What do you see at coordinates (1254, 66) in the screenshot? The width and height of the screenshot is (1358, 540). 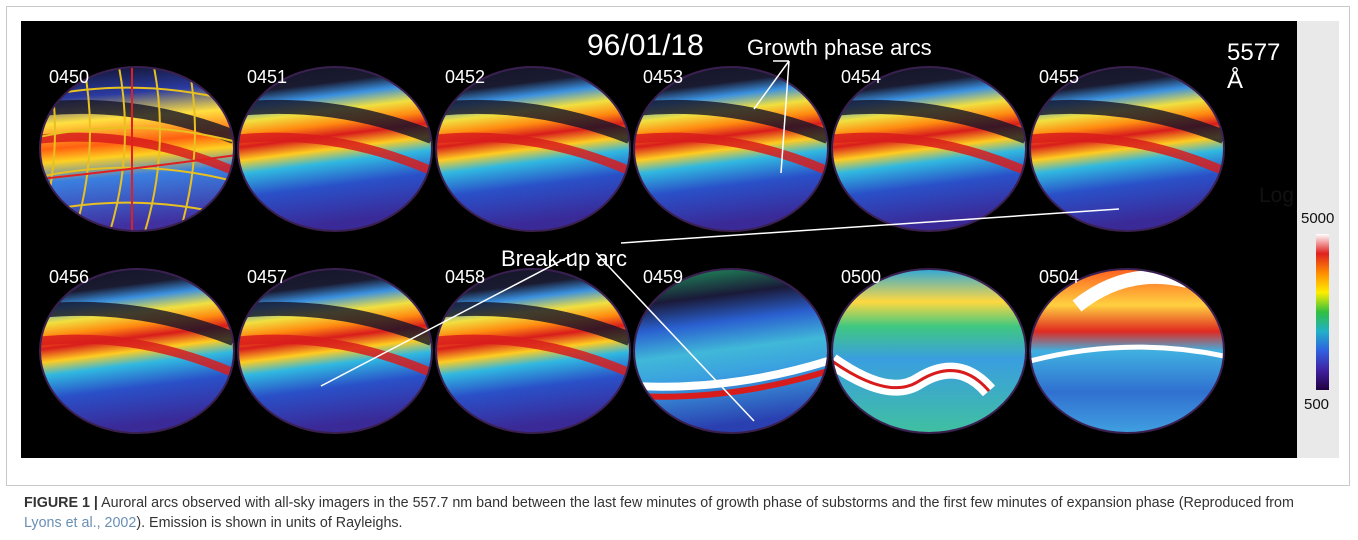 I see `wavelength-label: 5577 Å` at bounding box center [1254, 66].